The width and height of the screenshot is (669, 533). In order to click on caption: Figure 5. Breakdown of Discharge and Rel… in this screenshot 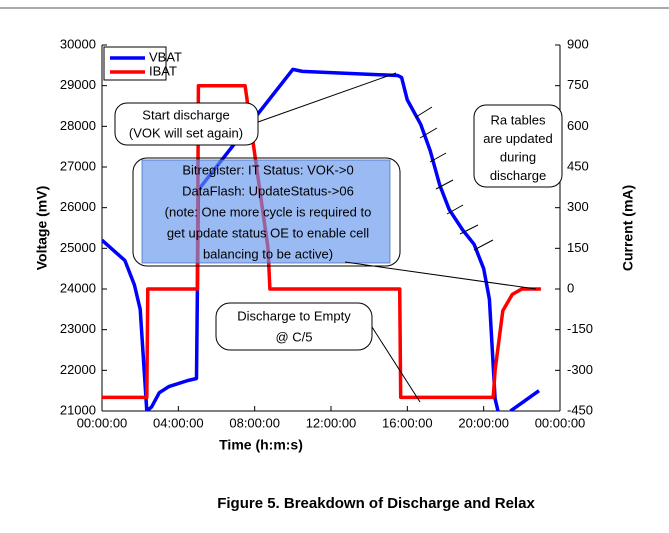, I will do `click(376, 503)`.